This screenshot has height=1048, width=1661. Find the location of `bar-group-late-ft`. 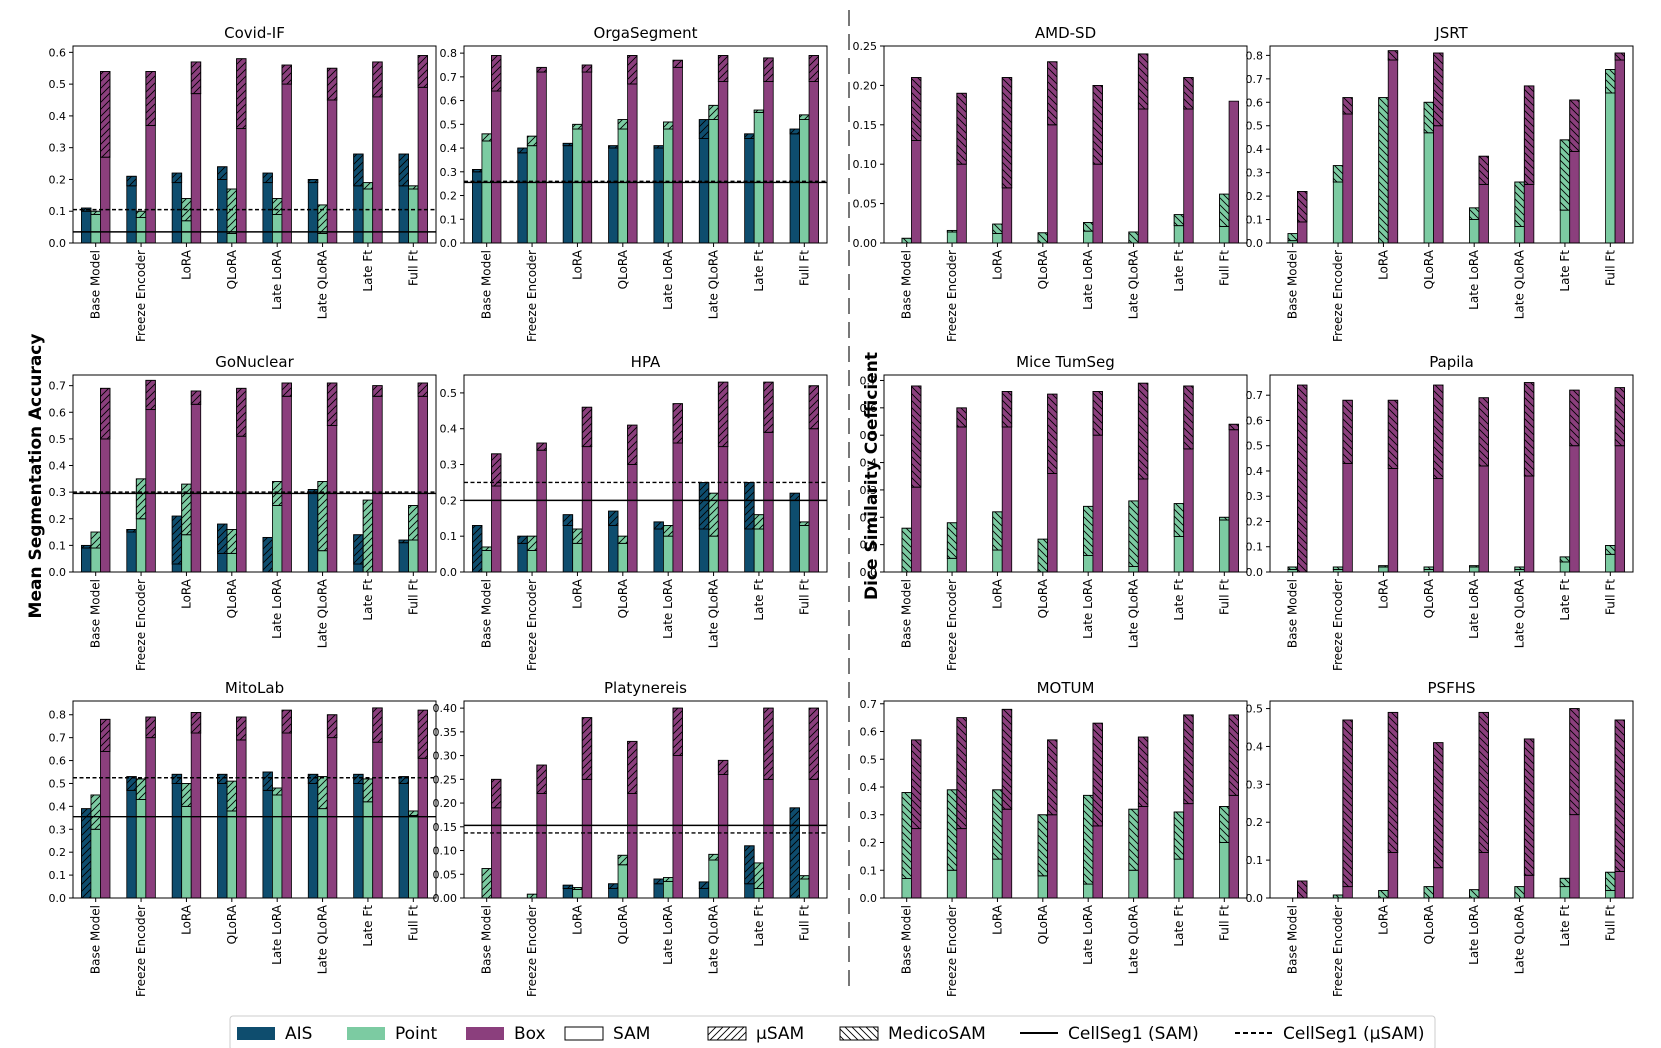

bar-group-late-ft is located at coordinates (1569, 481).